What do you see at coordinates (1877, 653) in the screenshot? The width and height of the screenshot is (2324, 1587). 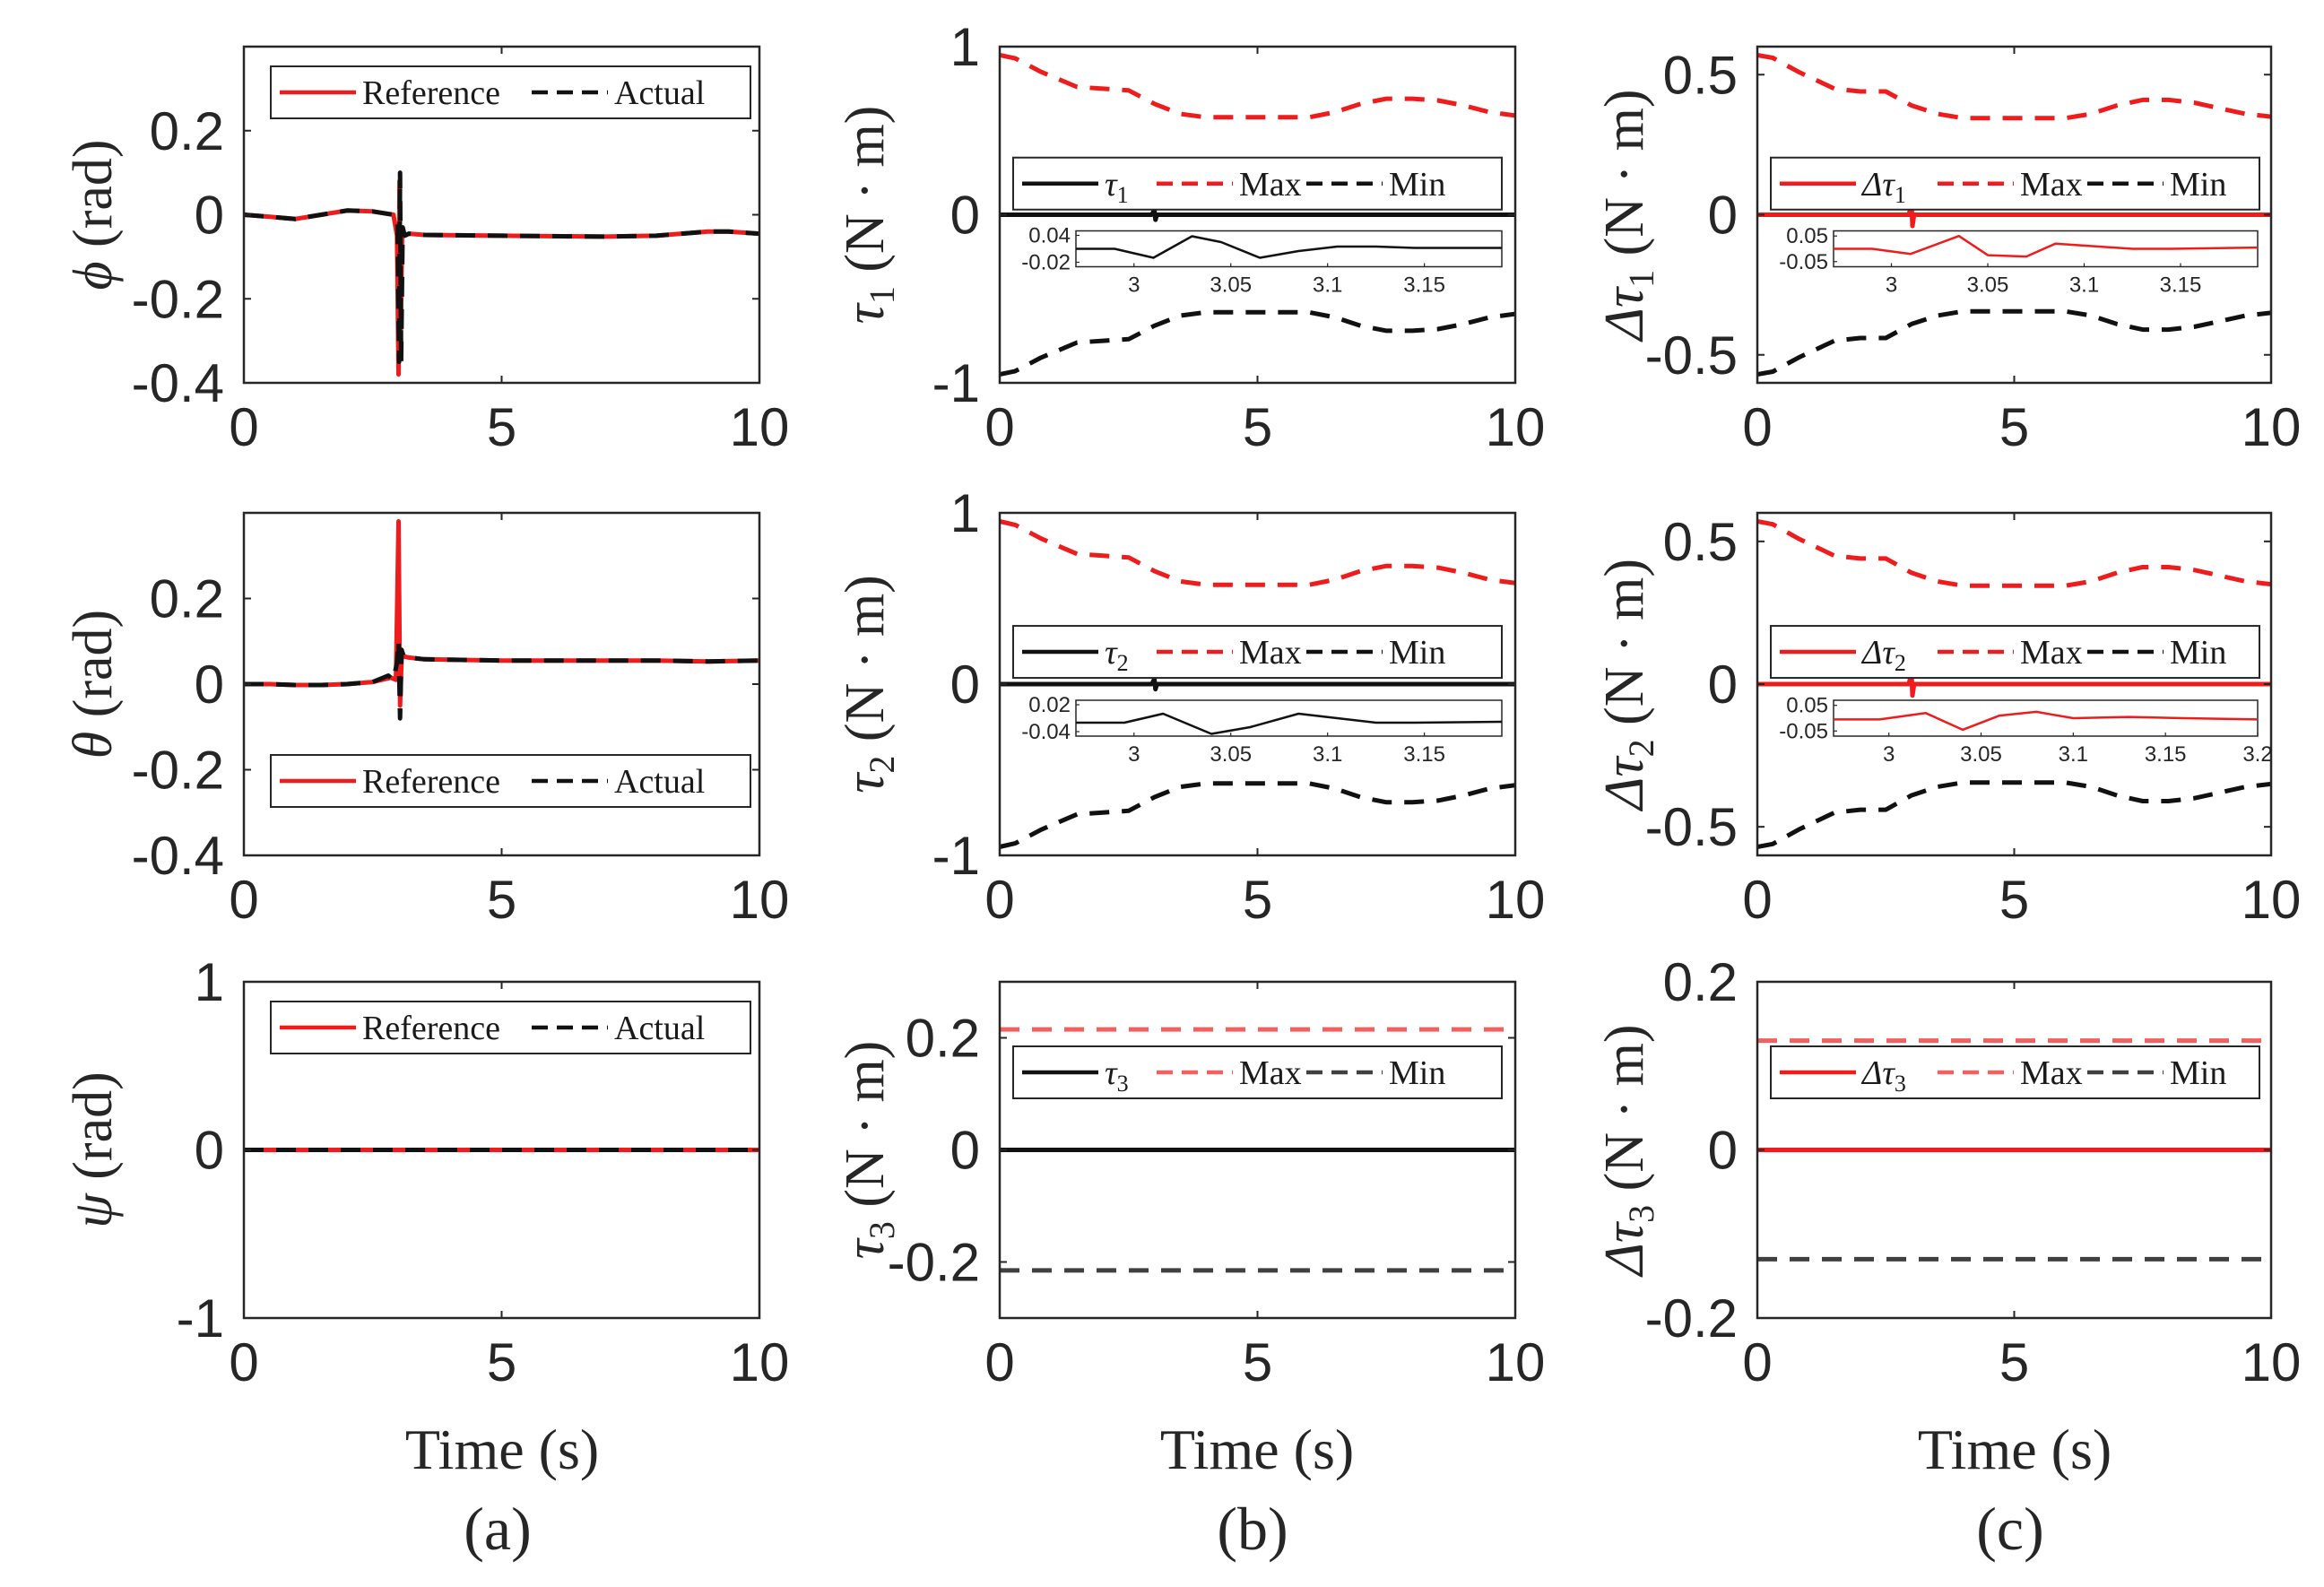 I see `legend-label-symbol: Δτ` at bounding box center [1877, 653].